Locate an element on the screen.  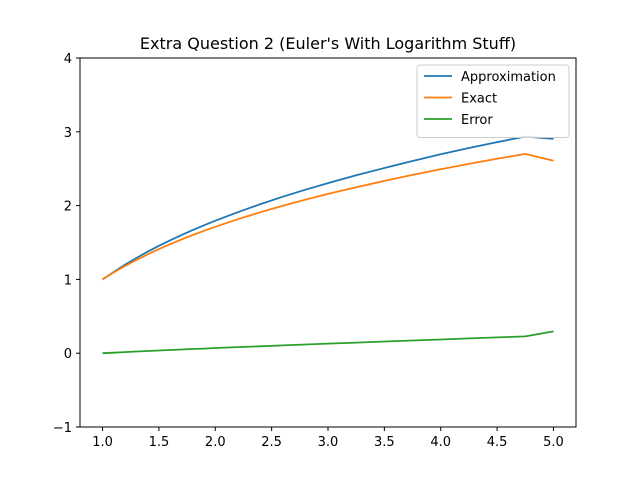
x-tick-label: 3.0 is located at coordinates (328, 442).